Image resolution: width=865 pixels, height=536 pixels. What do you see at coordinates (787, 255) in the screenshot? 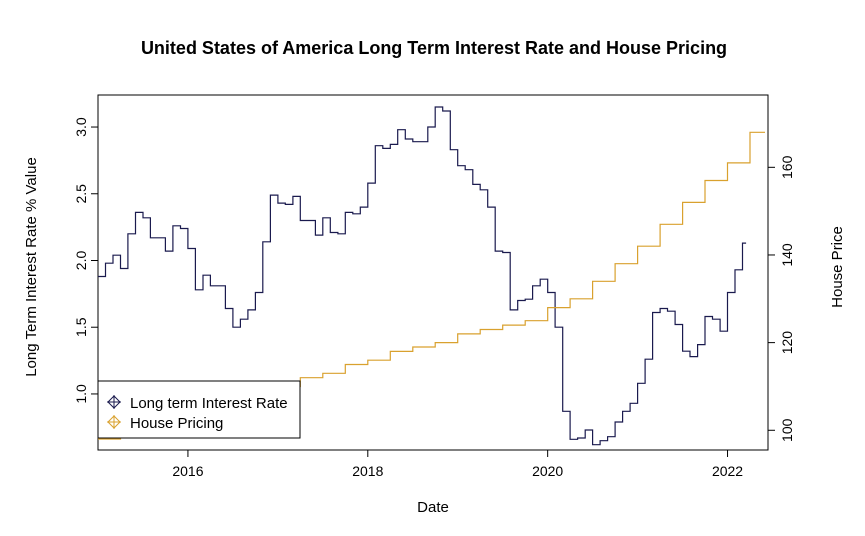
I see `y-right-tick-label: 140` at bounding box center [787, 255].